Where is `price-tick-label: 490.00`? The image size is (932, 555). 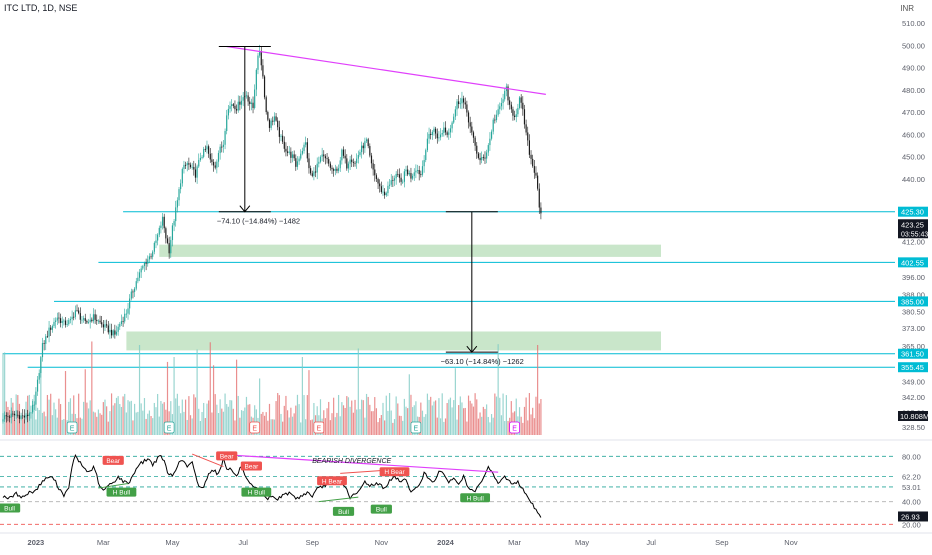 price-tick-label: 490.00 is located at coordinates (913, 68).